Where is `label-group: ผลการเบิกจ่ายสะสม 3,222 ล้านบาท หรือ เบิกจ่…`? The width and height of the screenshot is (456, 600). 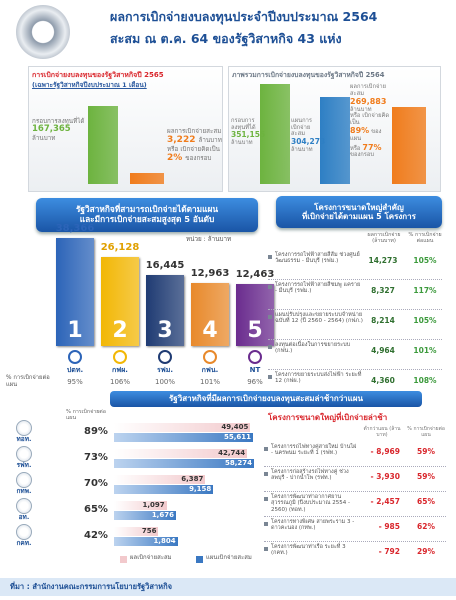 label-group: ผลการเบิกจ่ายสะสม 3,222 ล้านบาท หรือ เบิกจ่… is located at coordinates (195, 145).